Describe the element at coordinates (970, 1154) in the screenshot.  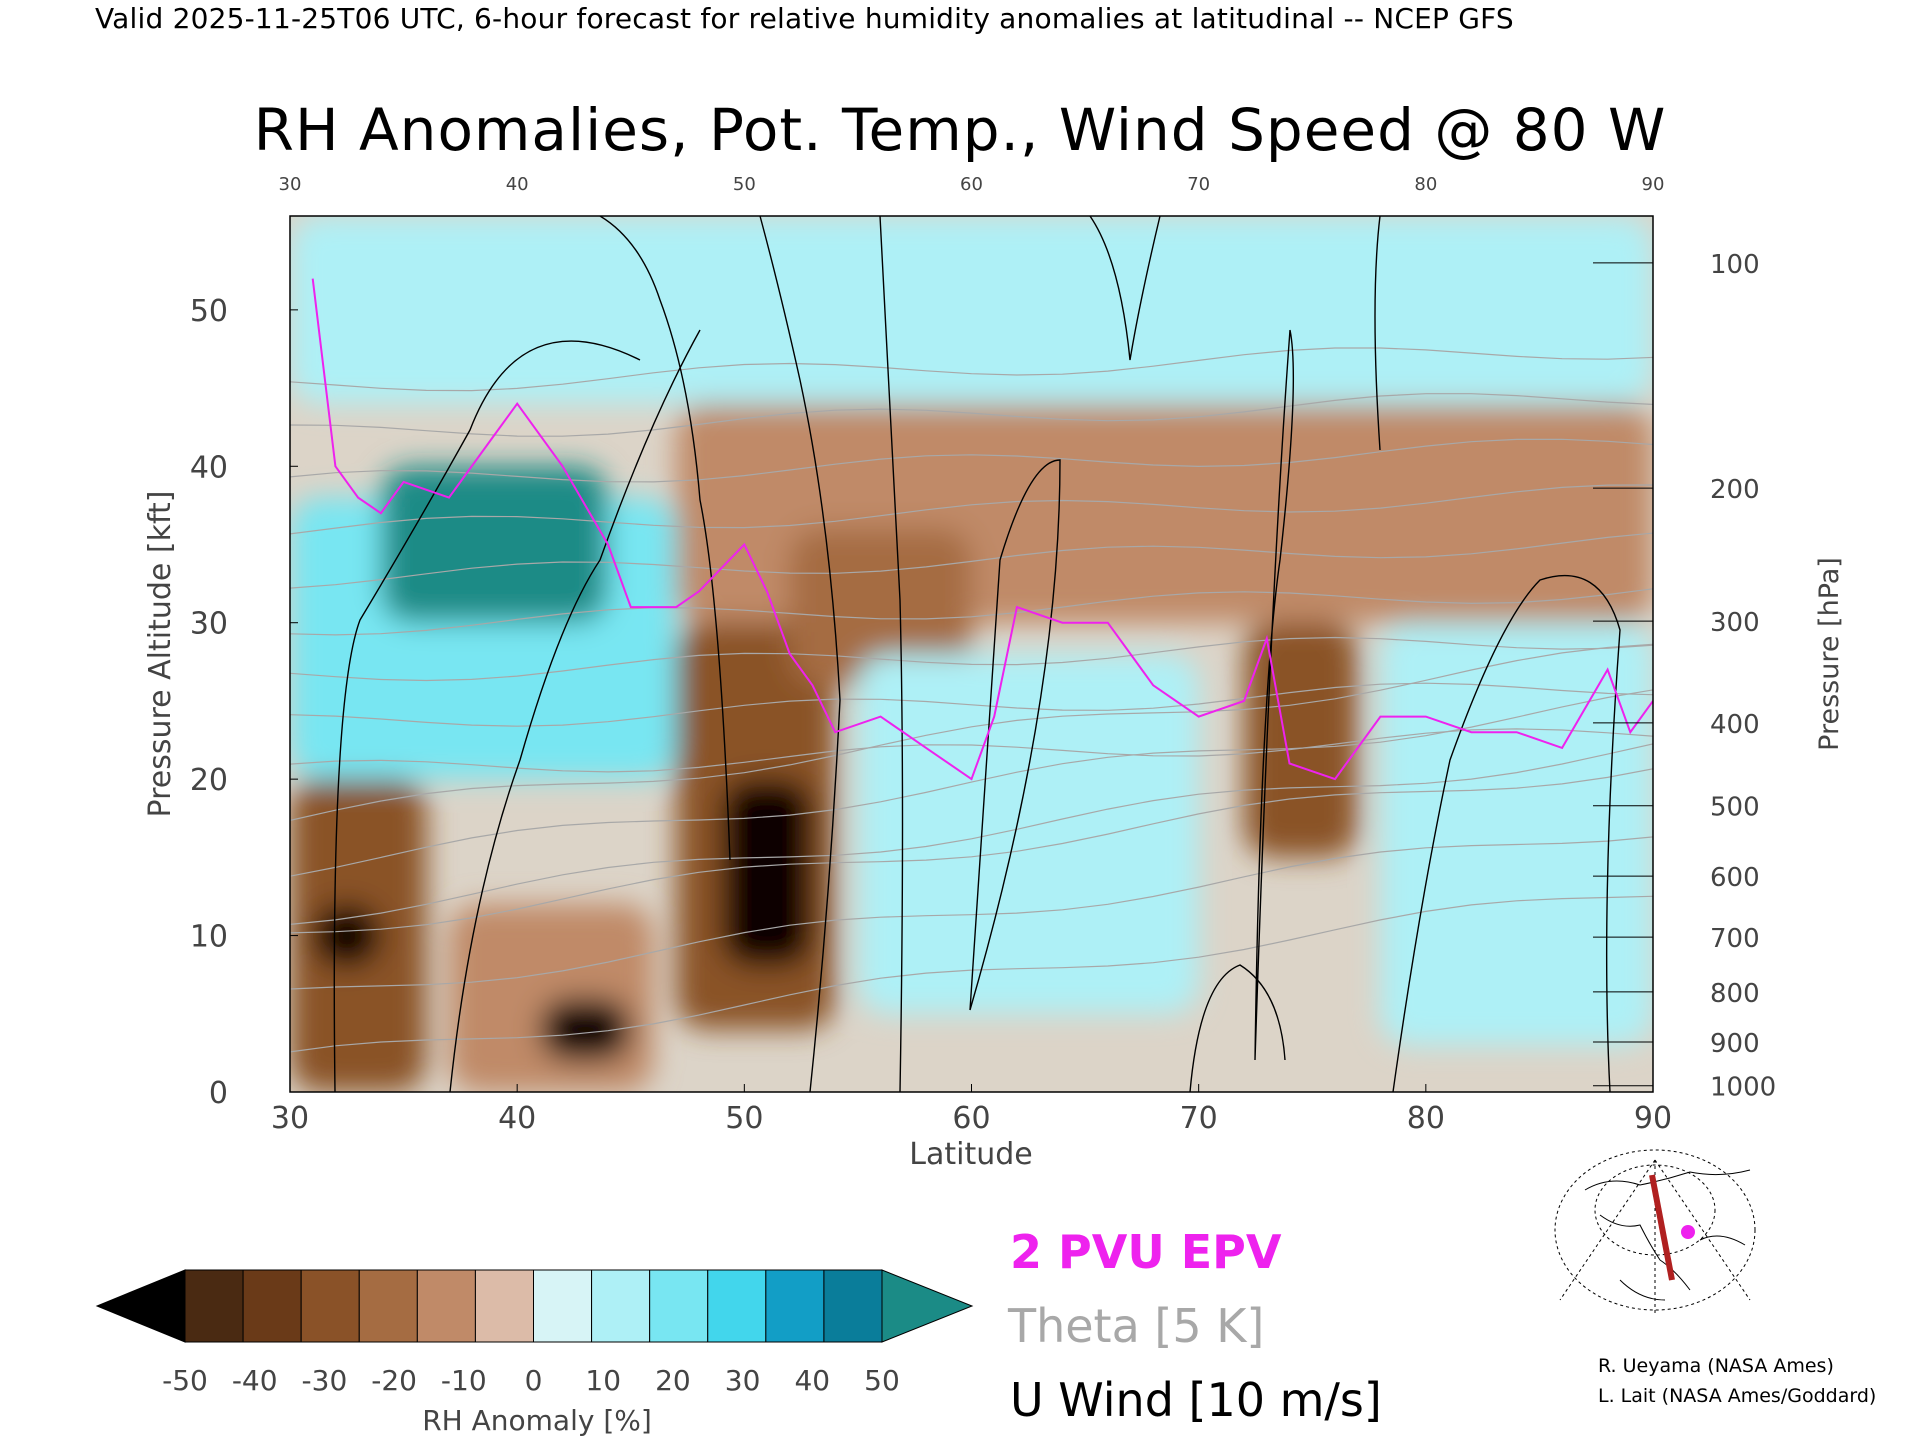
I see `x-axis-label: Latitude` at that location.